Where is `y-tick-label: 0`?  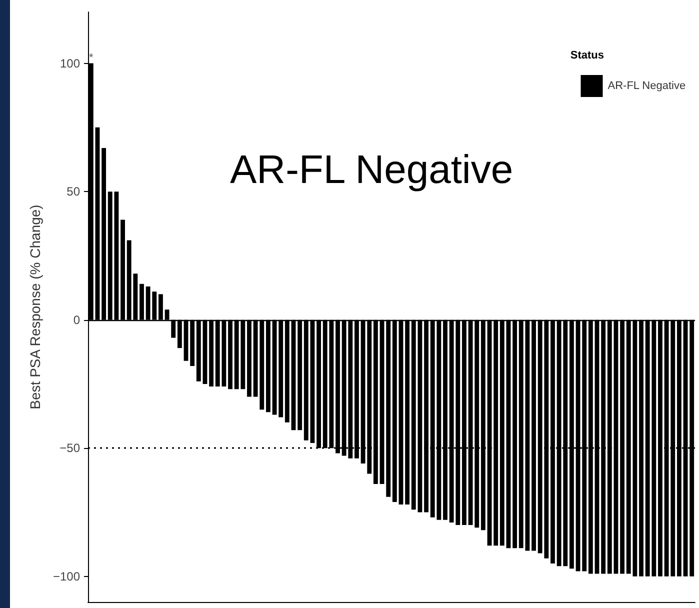 y-tick-label: 0 is located at coordinates (76, 319).